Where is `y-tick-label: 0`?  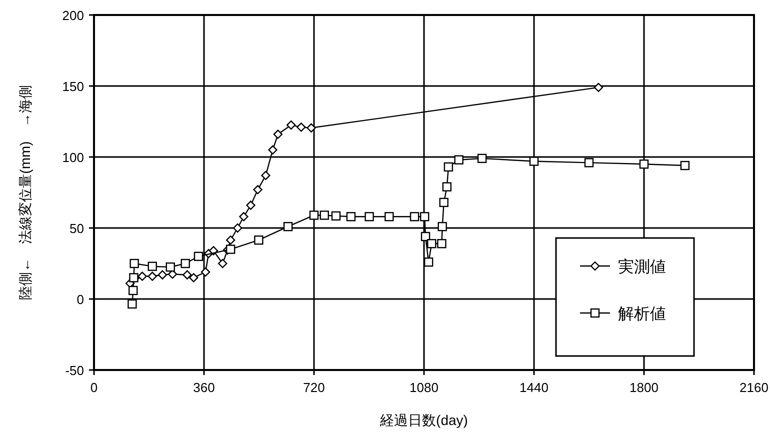
y-tick-label: 0 is located at coordinates (80, 299).